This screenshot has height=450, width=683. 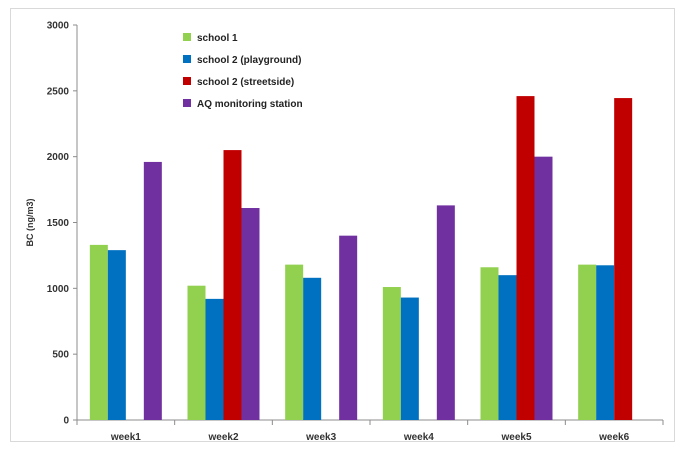 What do you see at coordinates (58, 157) in the screenshot?
I see `y-tick-label: 2000` at bounding box center [58, 157].